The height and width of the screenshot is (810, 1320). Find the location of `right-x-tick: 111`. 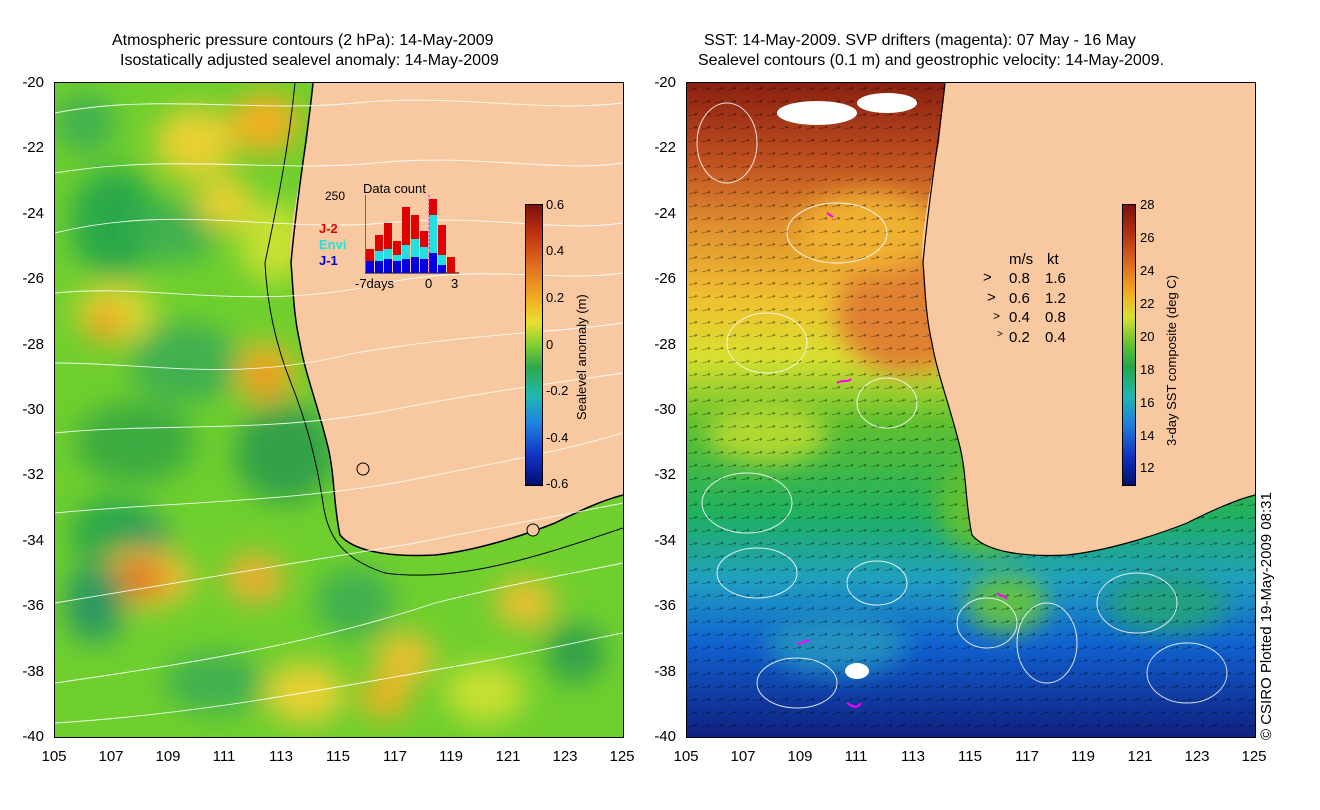

right-x-tick: 111 is located at coordinates (856, 756).